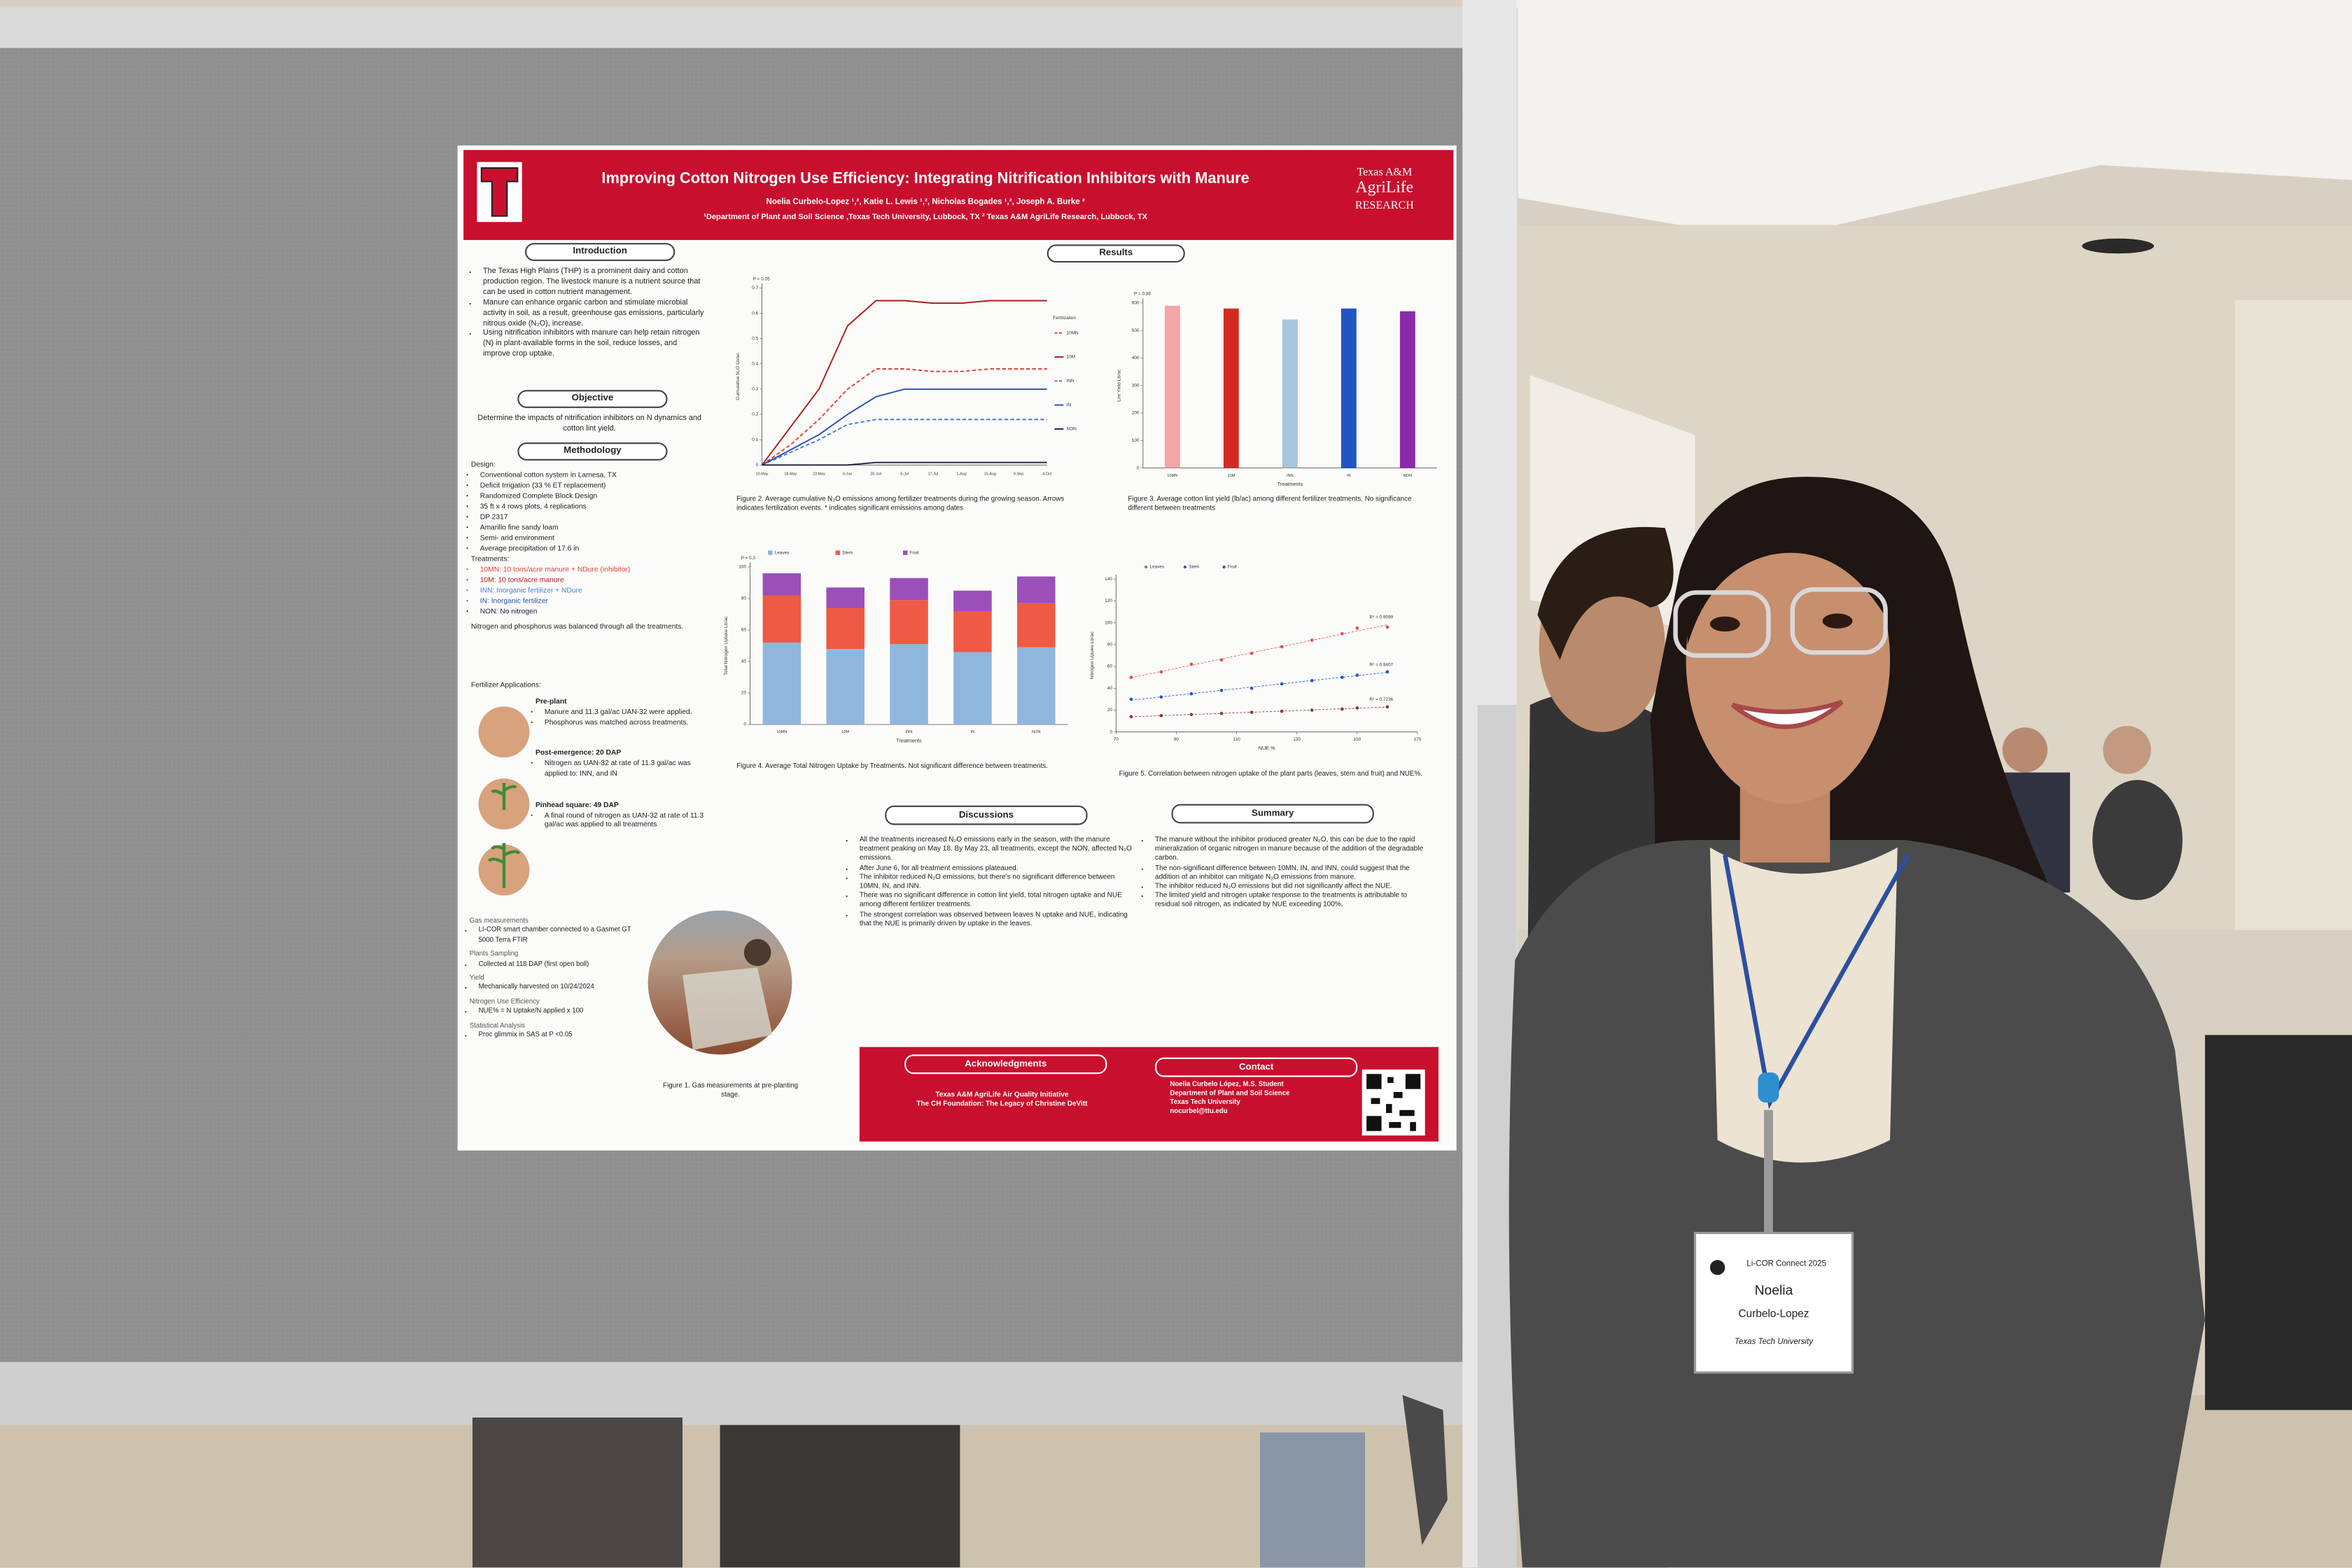 This screenshot has width=2352, height=1568. Describe the element at coordinates (1116, 739) in the screenshot. I see `x-tick-label: 70` at that location.